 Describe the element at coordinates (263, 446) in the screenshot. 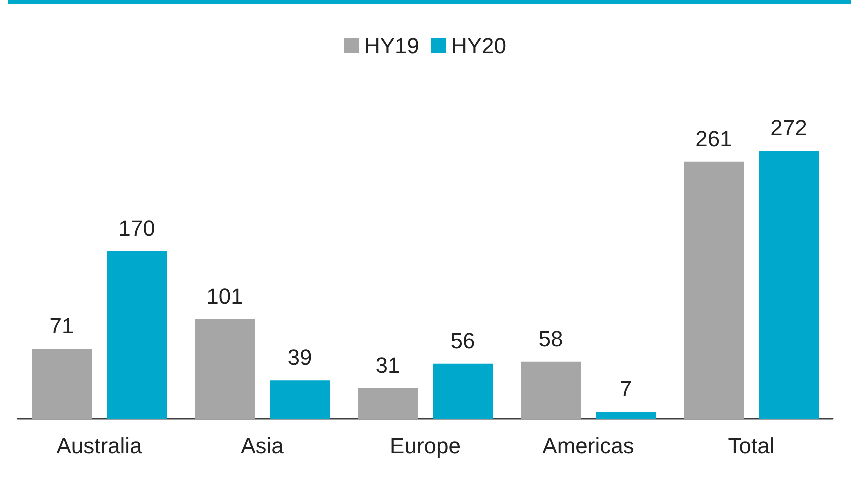

I see `x-tick-label: Asia` at that location.